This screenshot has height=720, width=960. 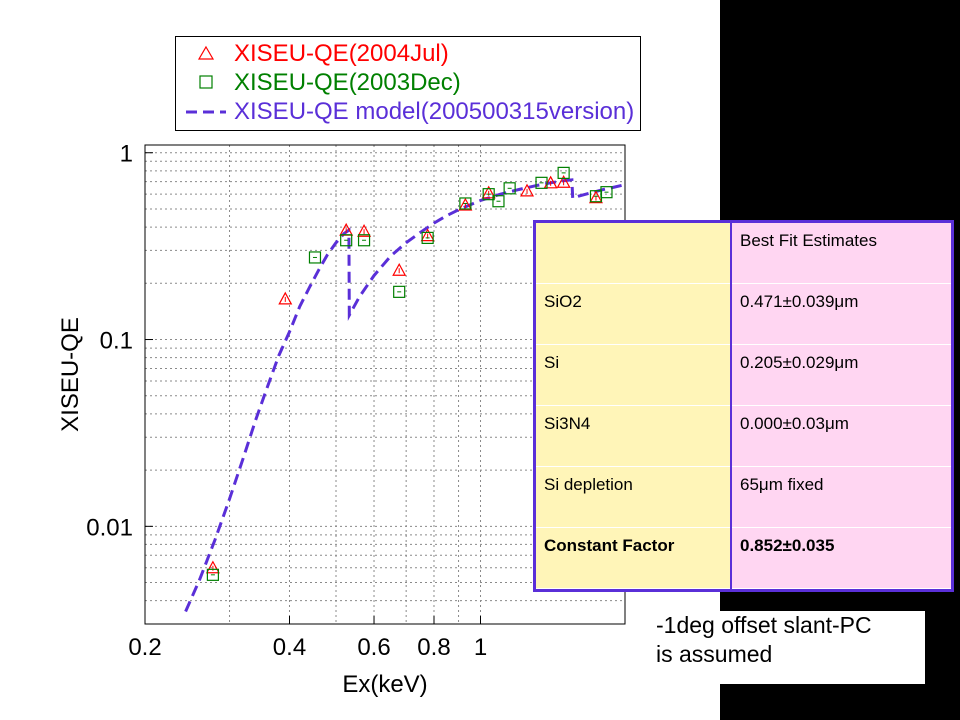 I want to click on y-axis-label: XISEU-QE, so click(x=70, y=374).